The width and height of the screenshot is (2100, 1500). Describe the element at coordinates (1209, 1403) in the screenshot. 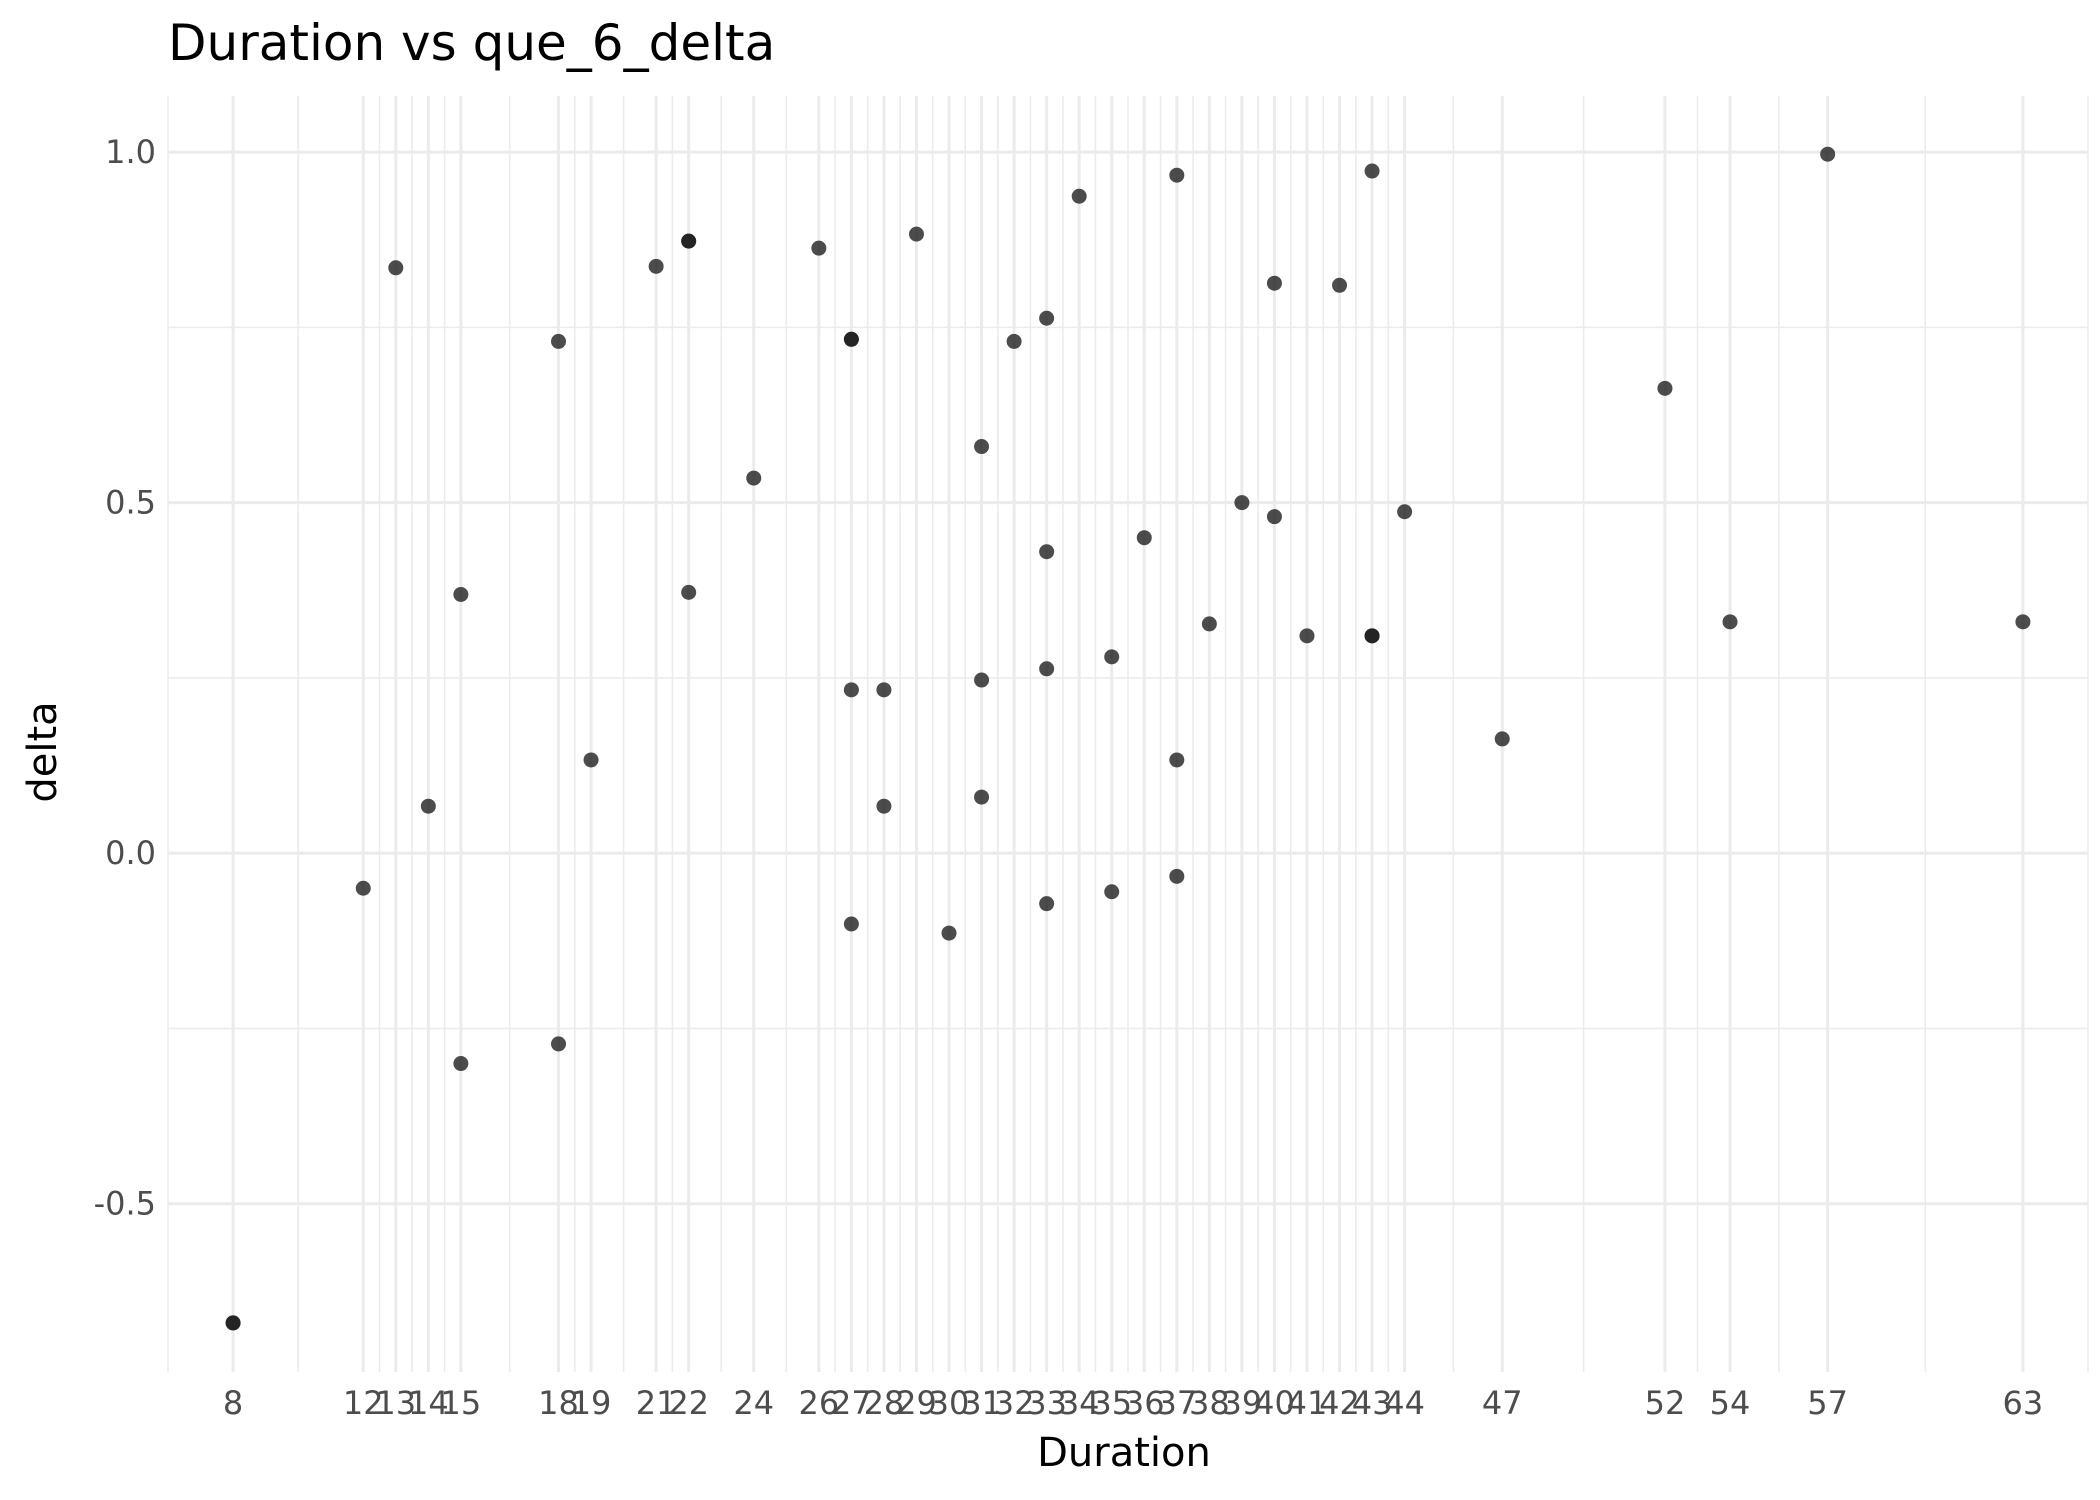

I see `x-tick-label: 38` at that location.